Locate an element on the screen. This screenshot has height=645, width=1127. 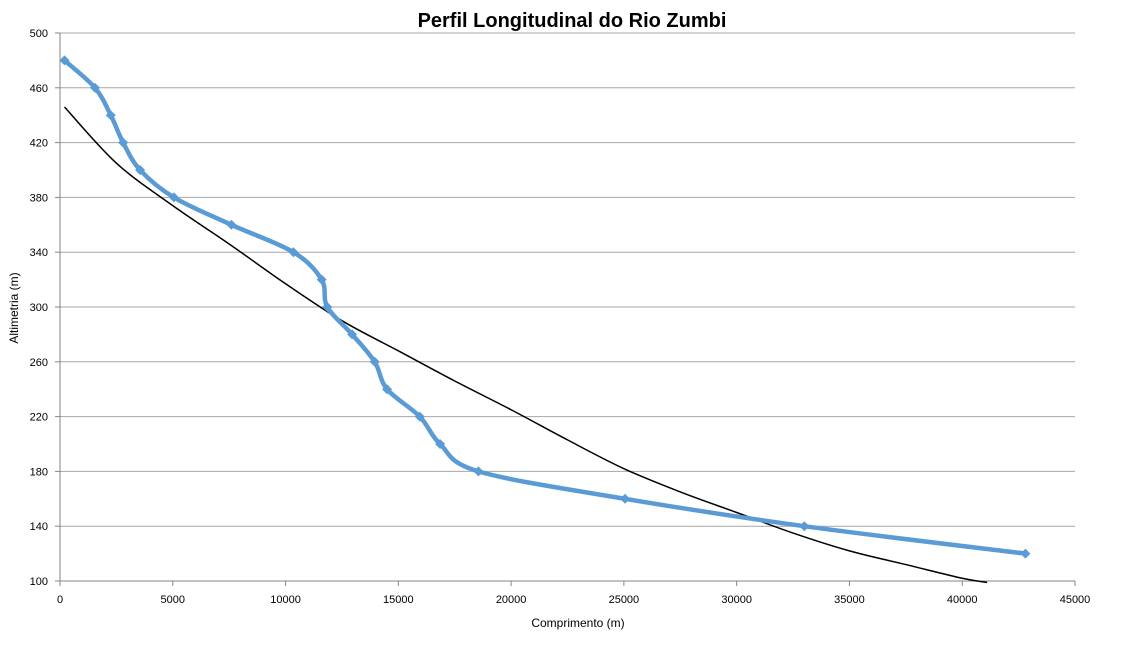
x-tick-label: 20000 is located at coordinates (511, 600).